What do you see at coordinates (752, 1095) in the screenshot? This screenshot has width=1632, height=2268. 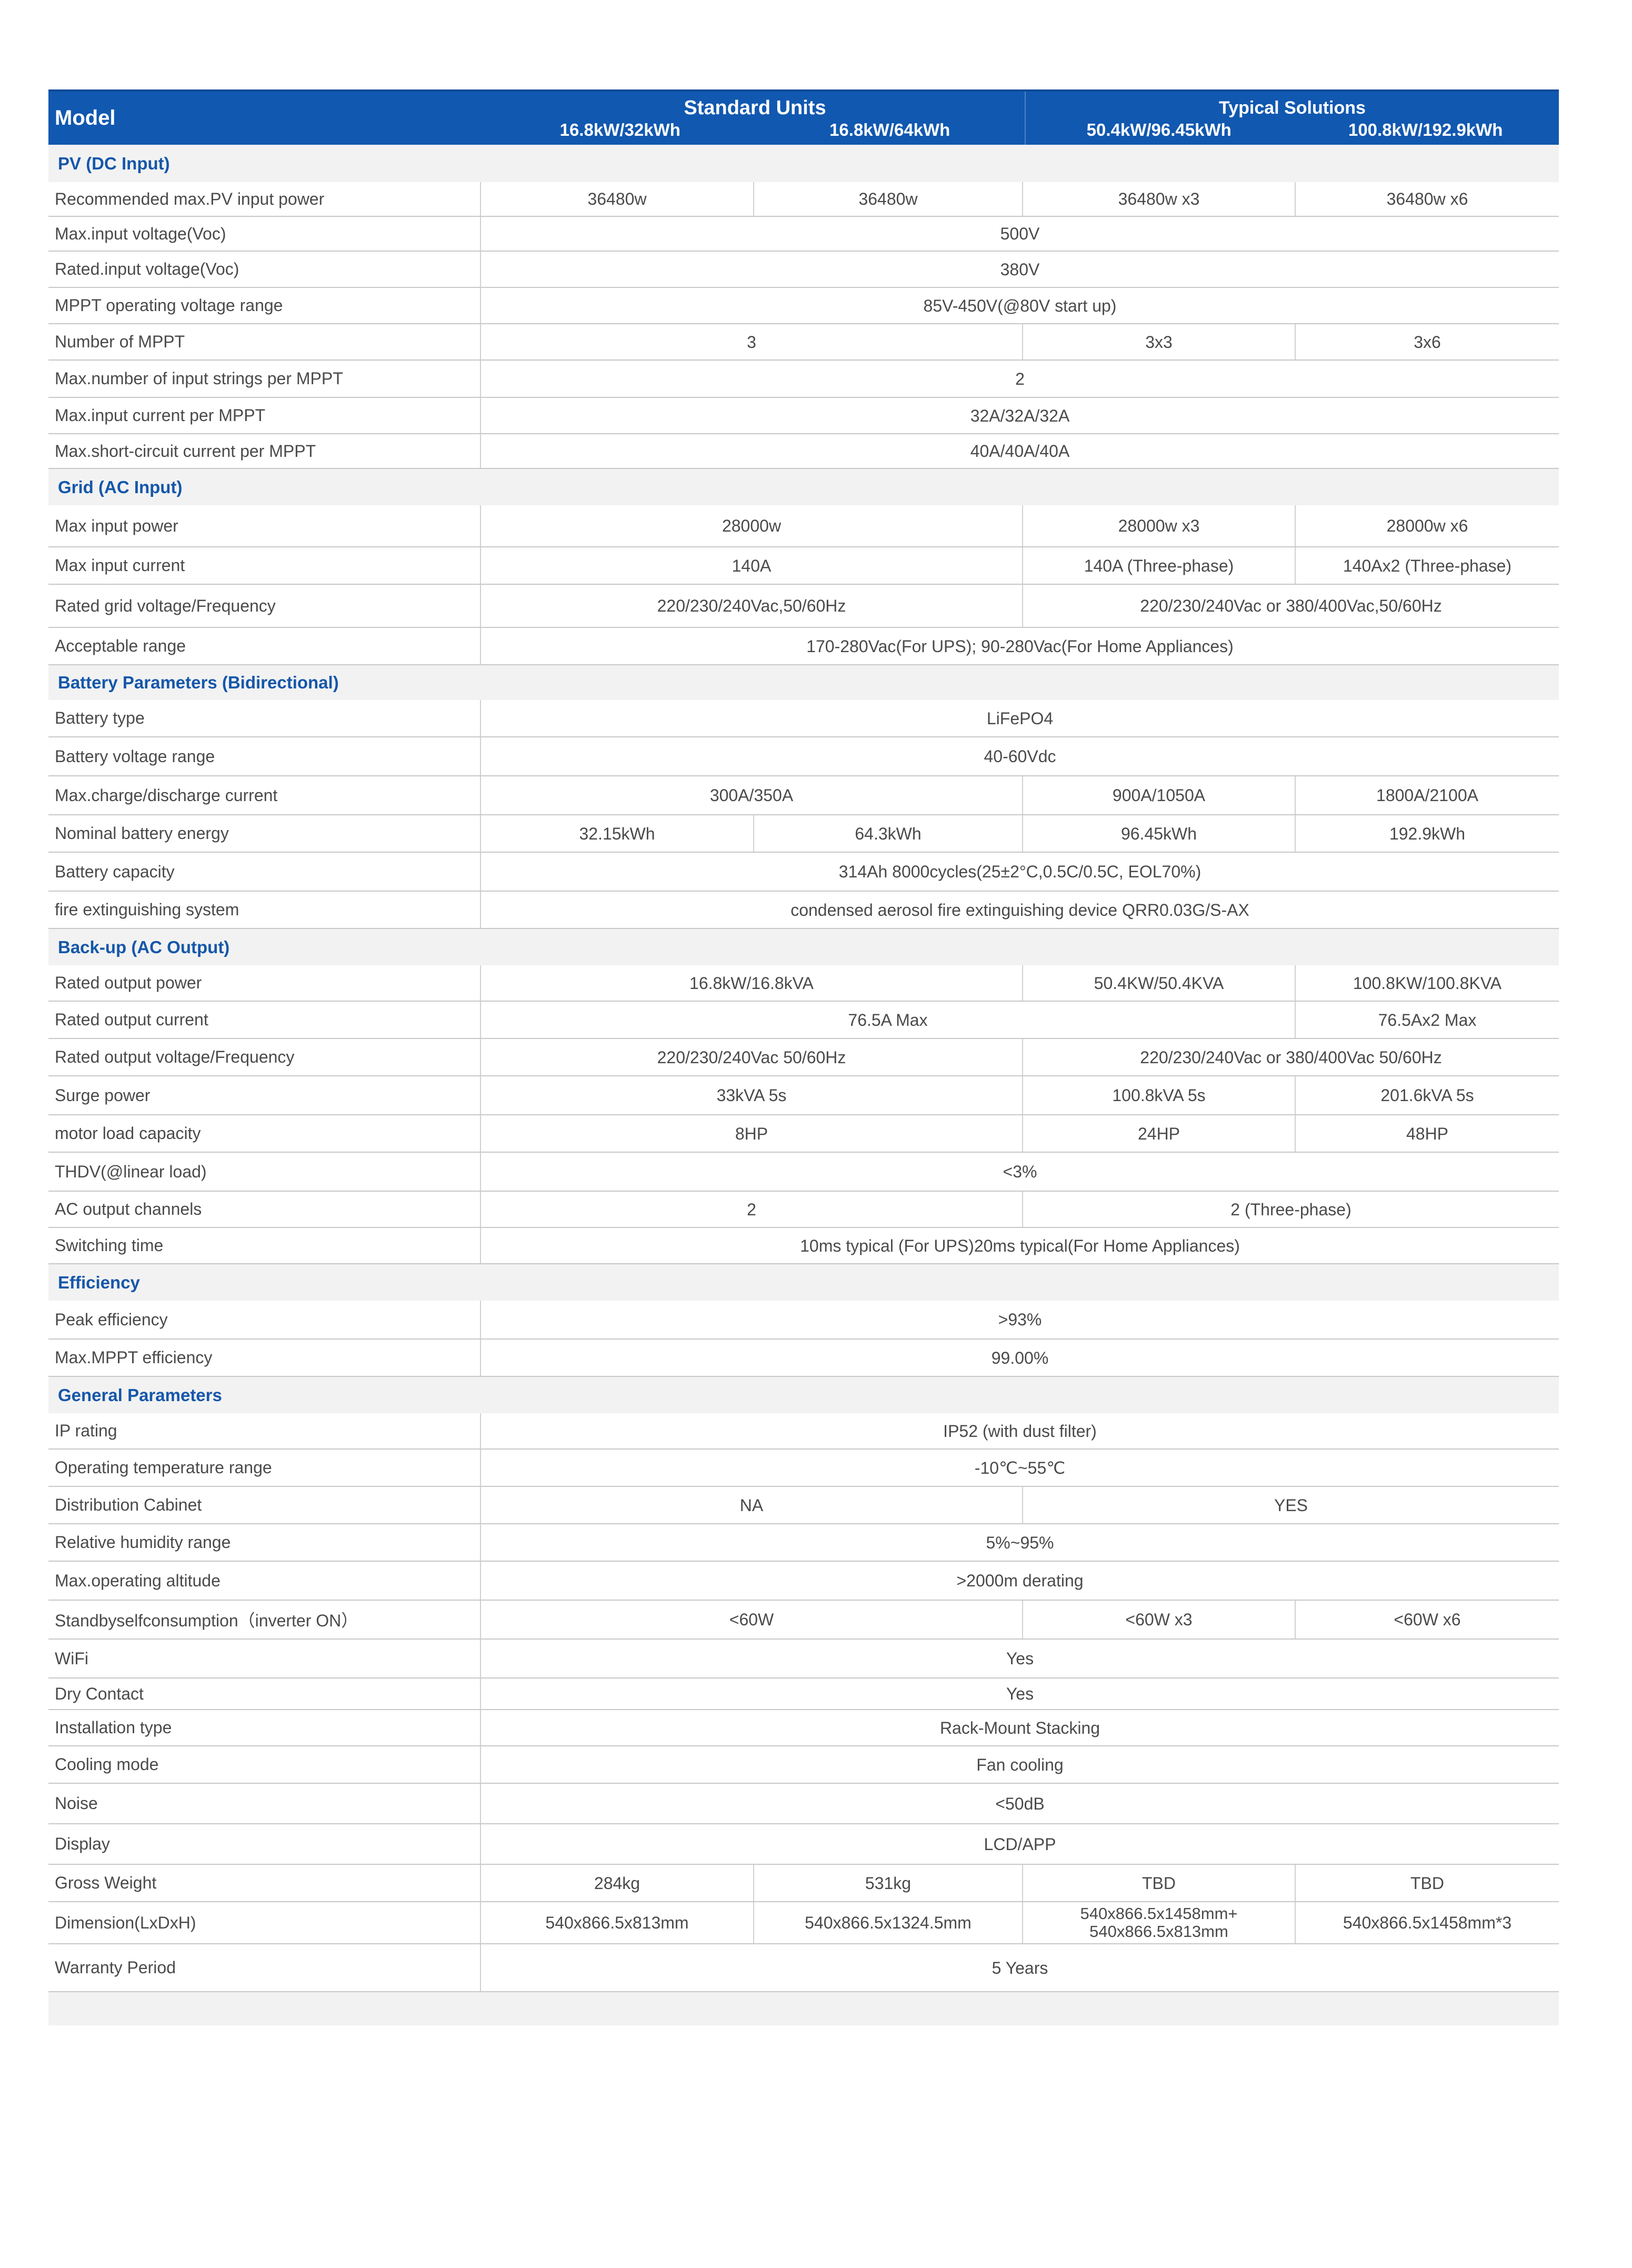 I see `row-value: 33kVA 5s` at bounding box center [752, 1095].